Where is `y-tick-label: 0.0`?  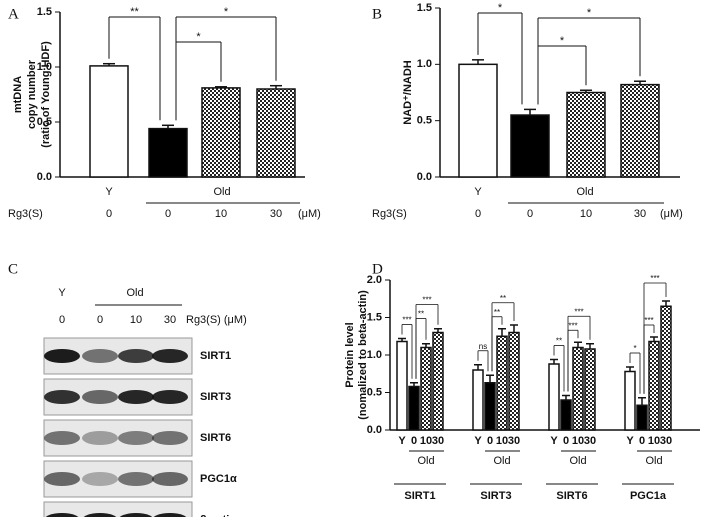 y-tick-label: 0.0 is located at coordinates (374, 430).